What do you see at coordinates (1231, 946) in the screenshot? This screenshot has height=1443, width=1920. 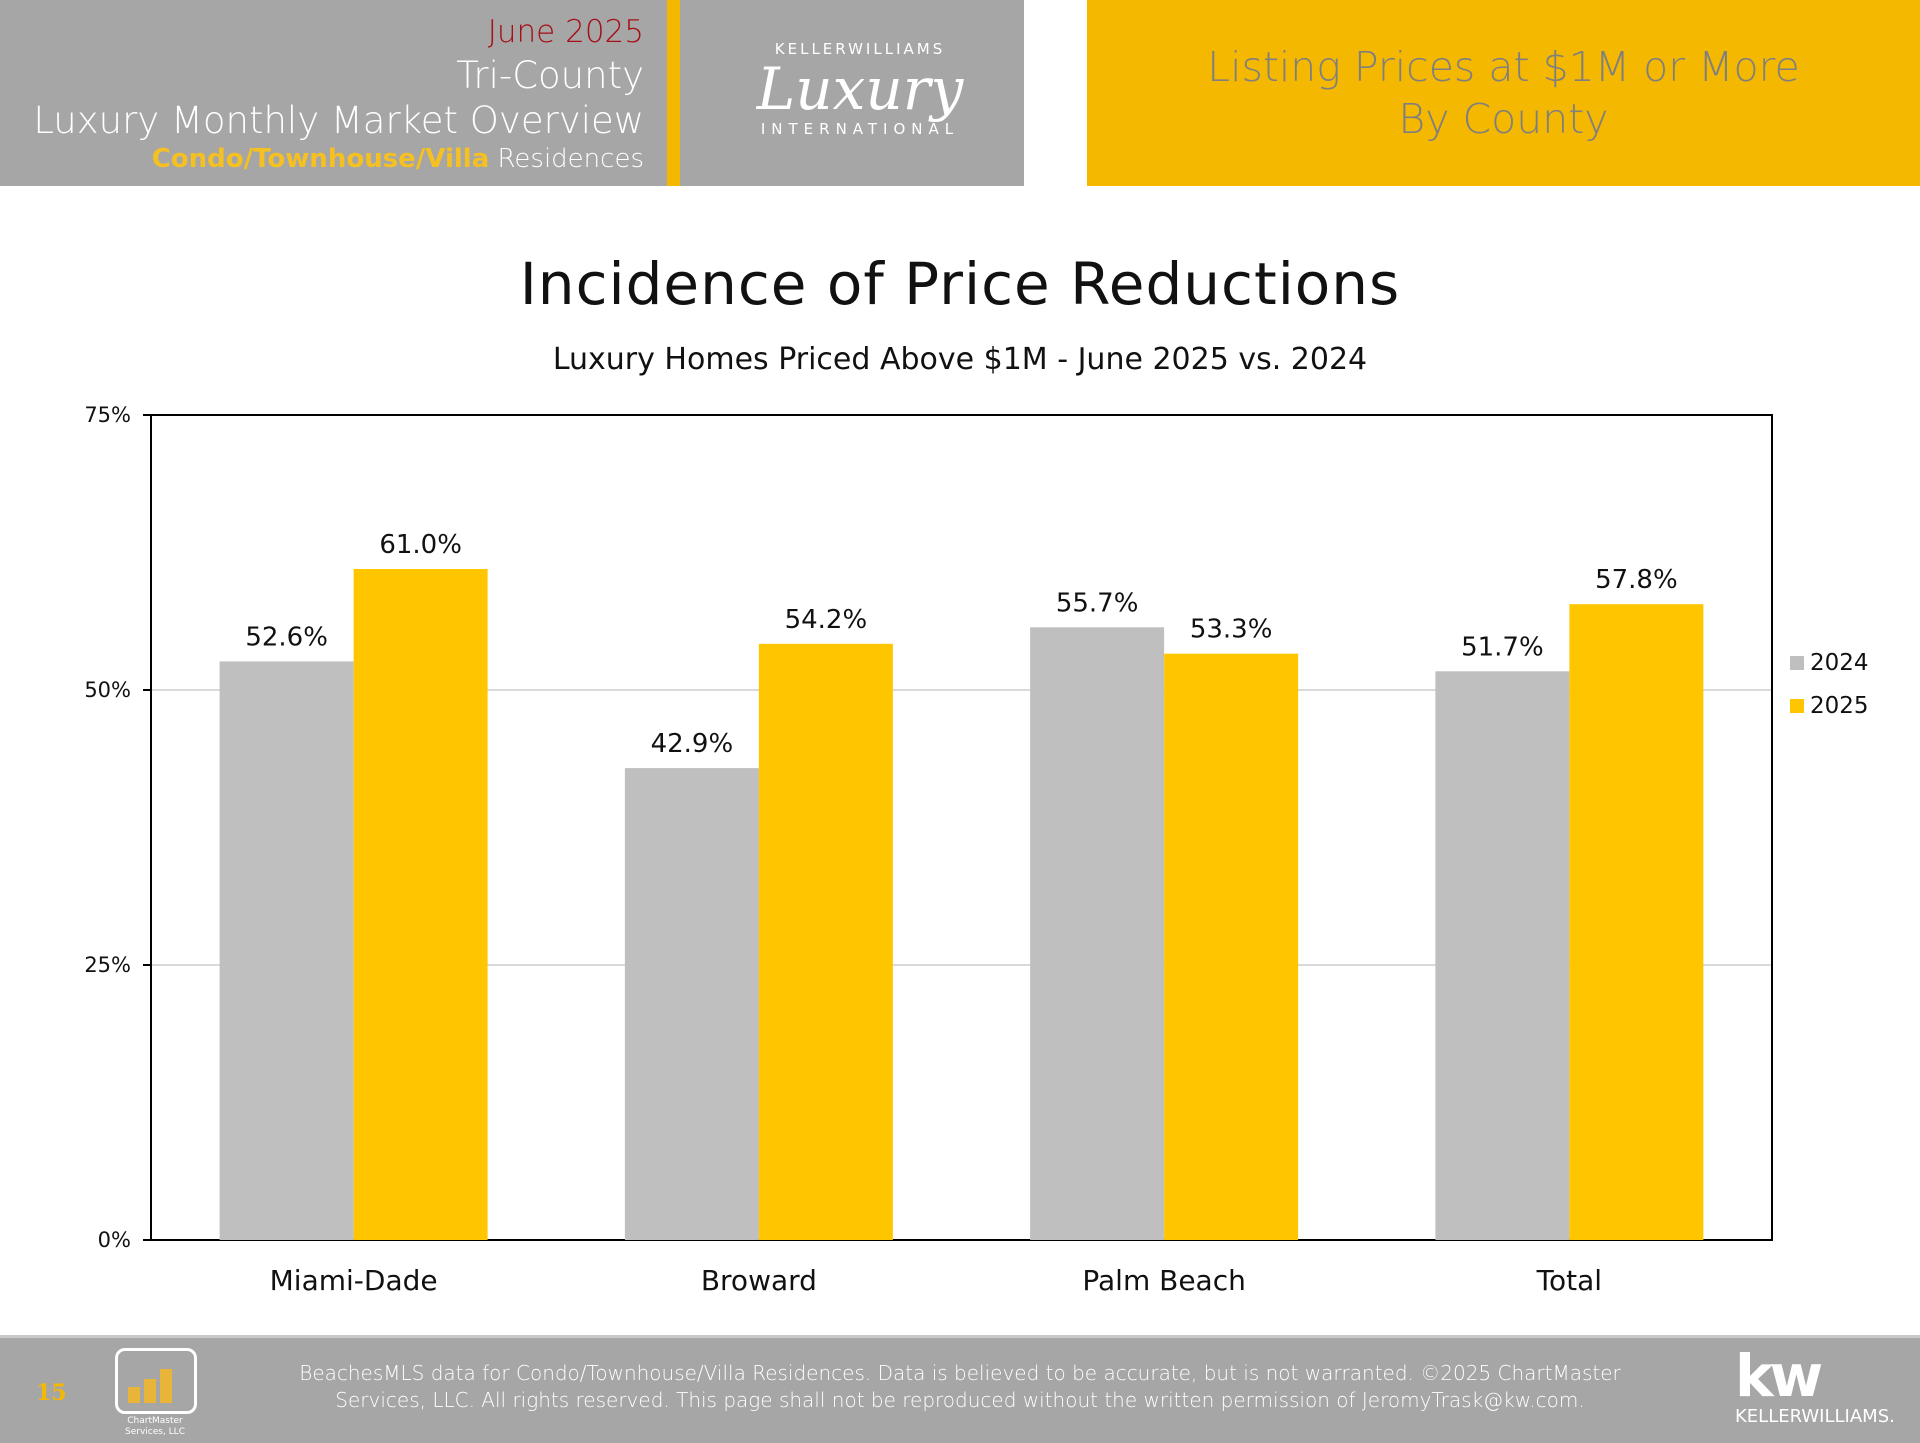 I see `bar-2025-palm-beach` at bounding box center [1231, 946].